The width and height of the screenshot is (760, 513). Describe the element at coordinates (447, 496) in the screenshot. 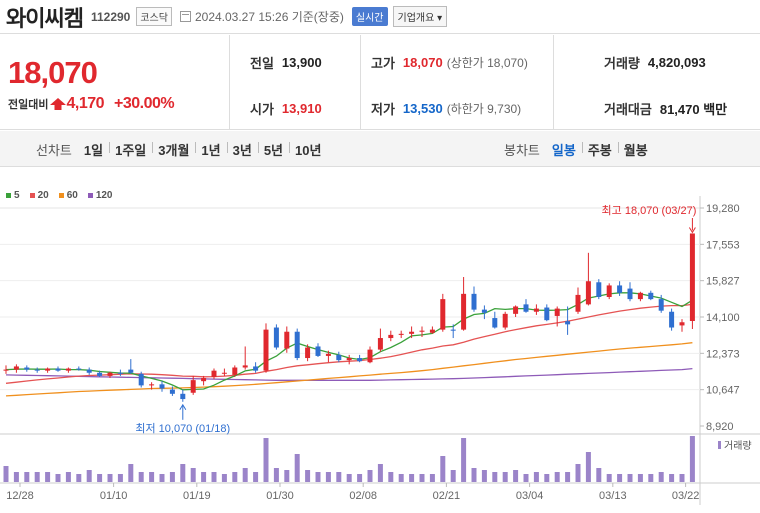

I see `x-tick-label: 02/21` at that location.